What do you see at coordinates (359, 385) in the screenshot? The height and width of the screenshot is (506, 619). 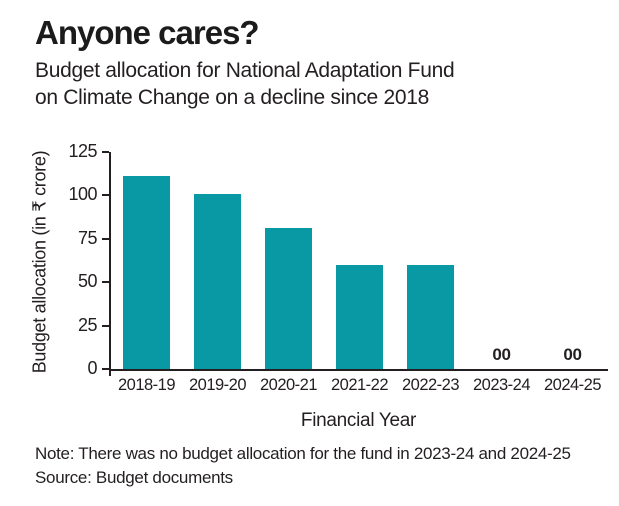 I see `x-tick-label-2021-22: 2021-22` at bounding box center [359, 385].